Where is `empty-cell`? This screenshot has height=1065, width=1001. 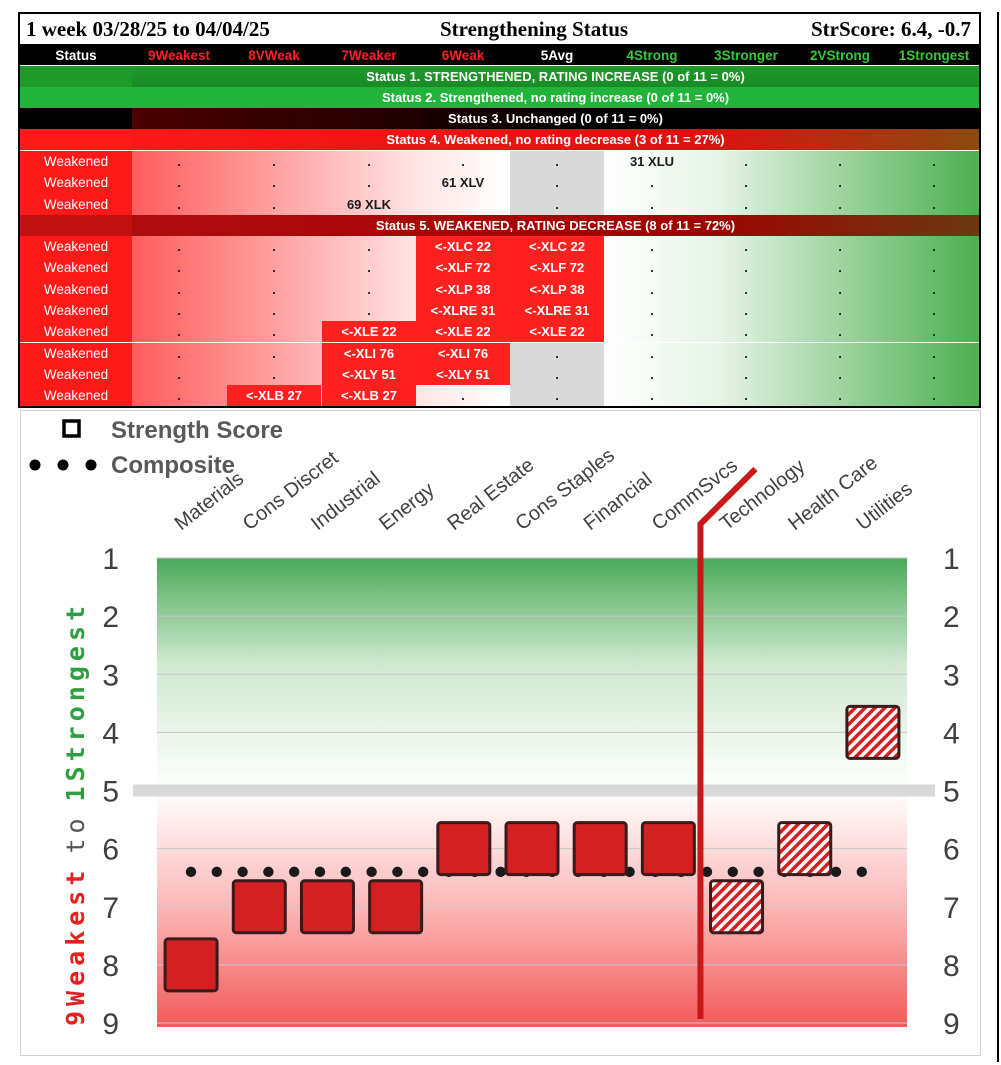 empty-cell is located at coordinates (463, 204).